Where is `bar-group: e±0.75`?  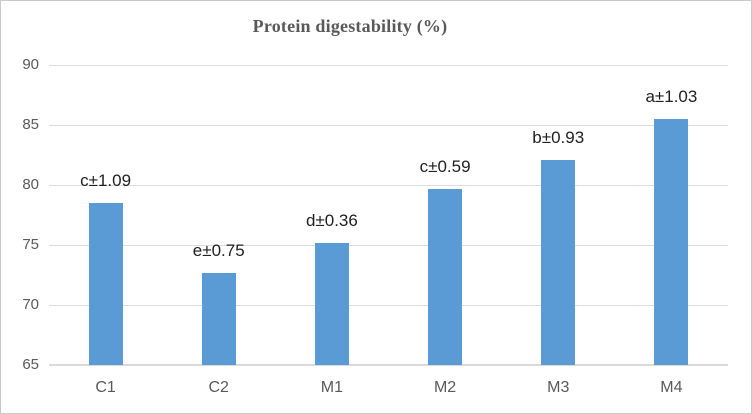 bar-group: e±0.75 is located at coordinates (218, 215).